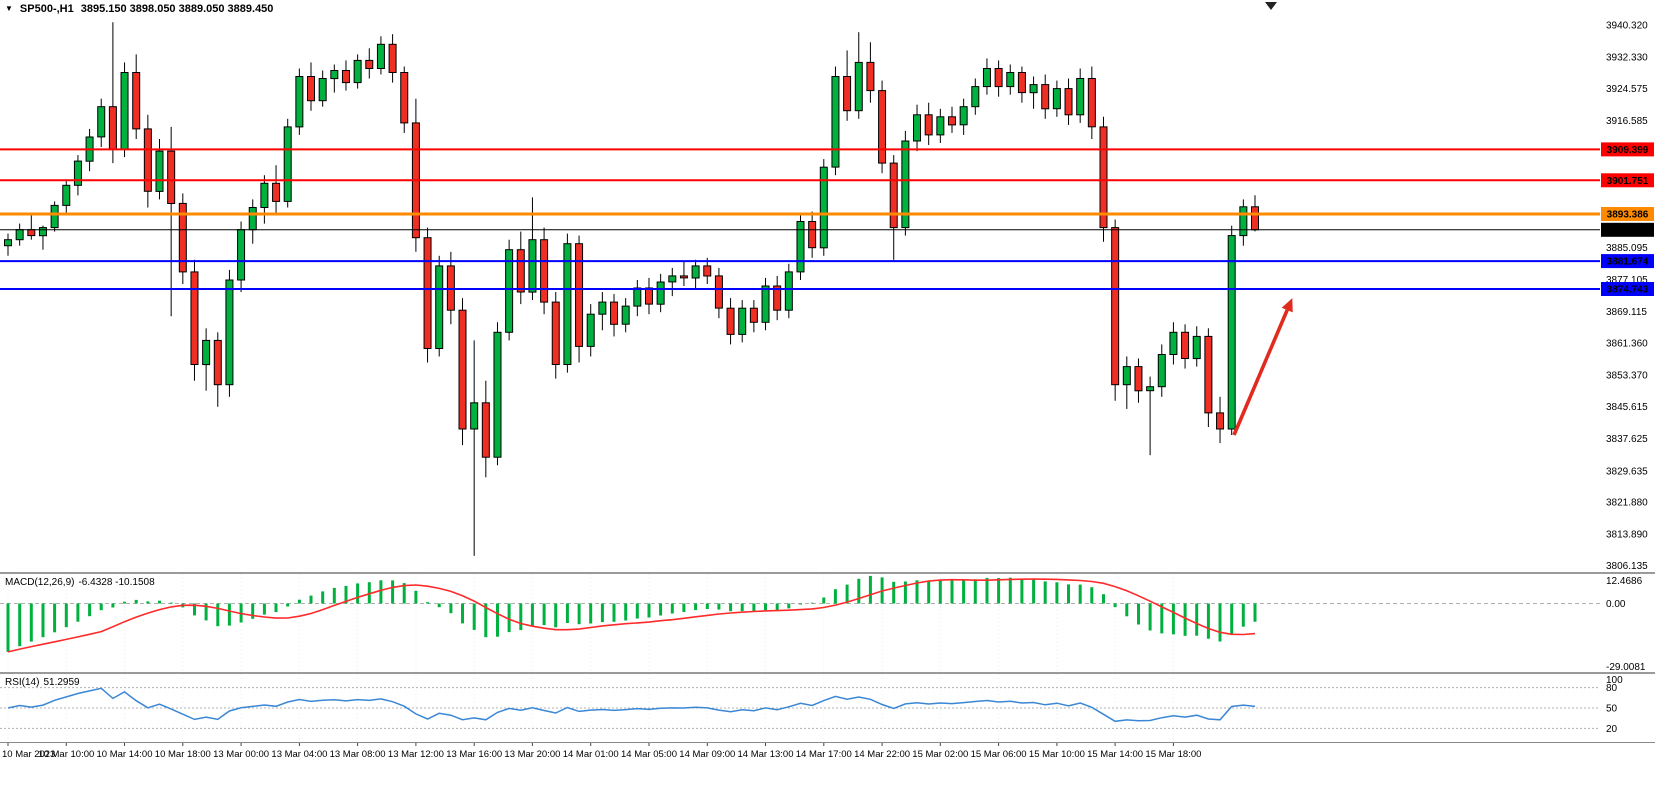 Image resolution: width=1655 pixels, height=803 pixels. Describe the element at coordinates (1627, 121) in the screenshot. I see `svg-text: 3916.585` at that location.